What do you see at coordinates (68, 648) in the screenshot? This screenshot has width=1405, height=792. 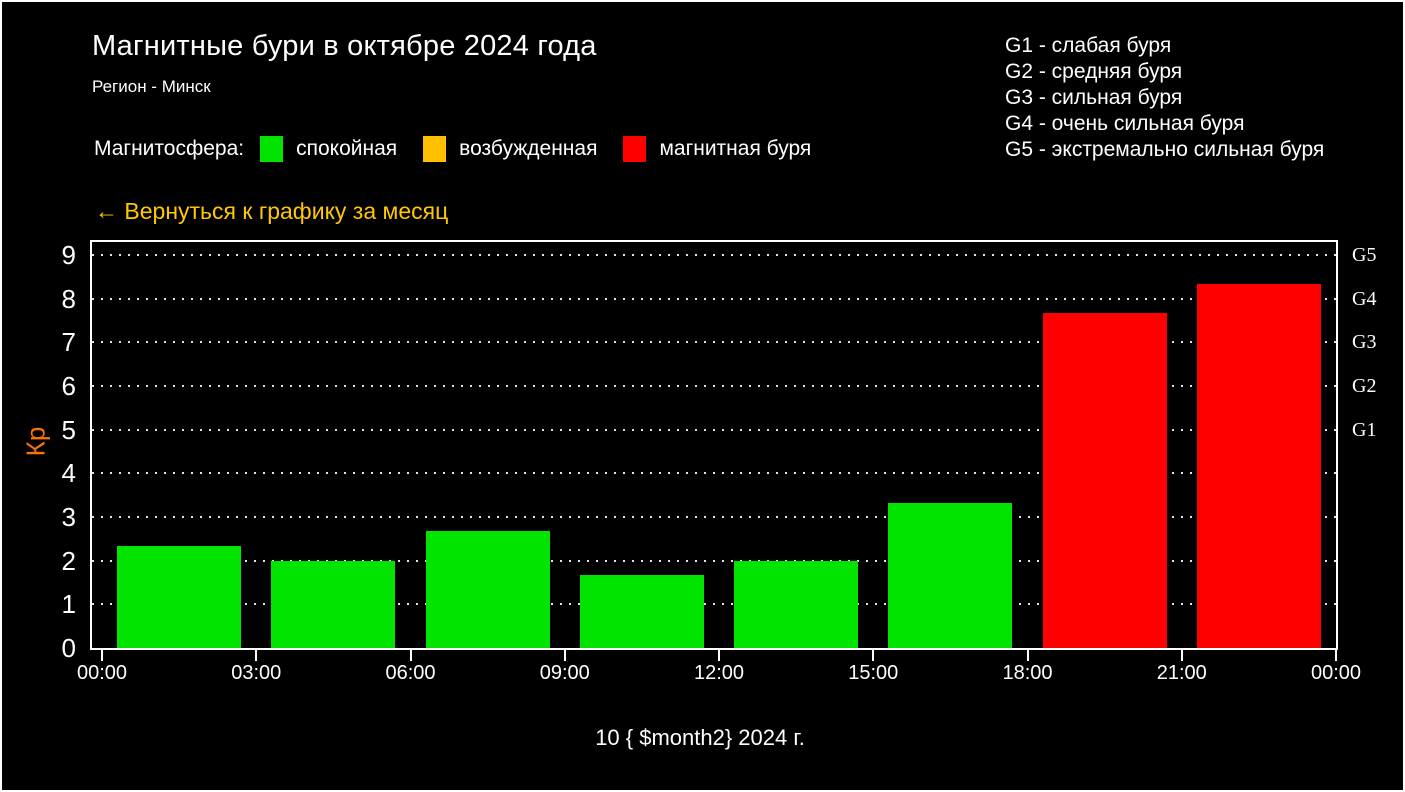 I see `y-tick-label: 0` at bounding box center [68, 648].